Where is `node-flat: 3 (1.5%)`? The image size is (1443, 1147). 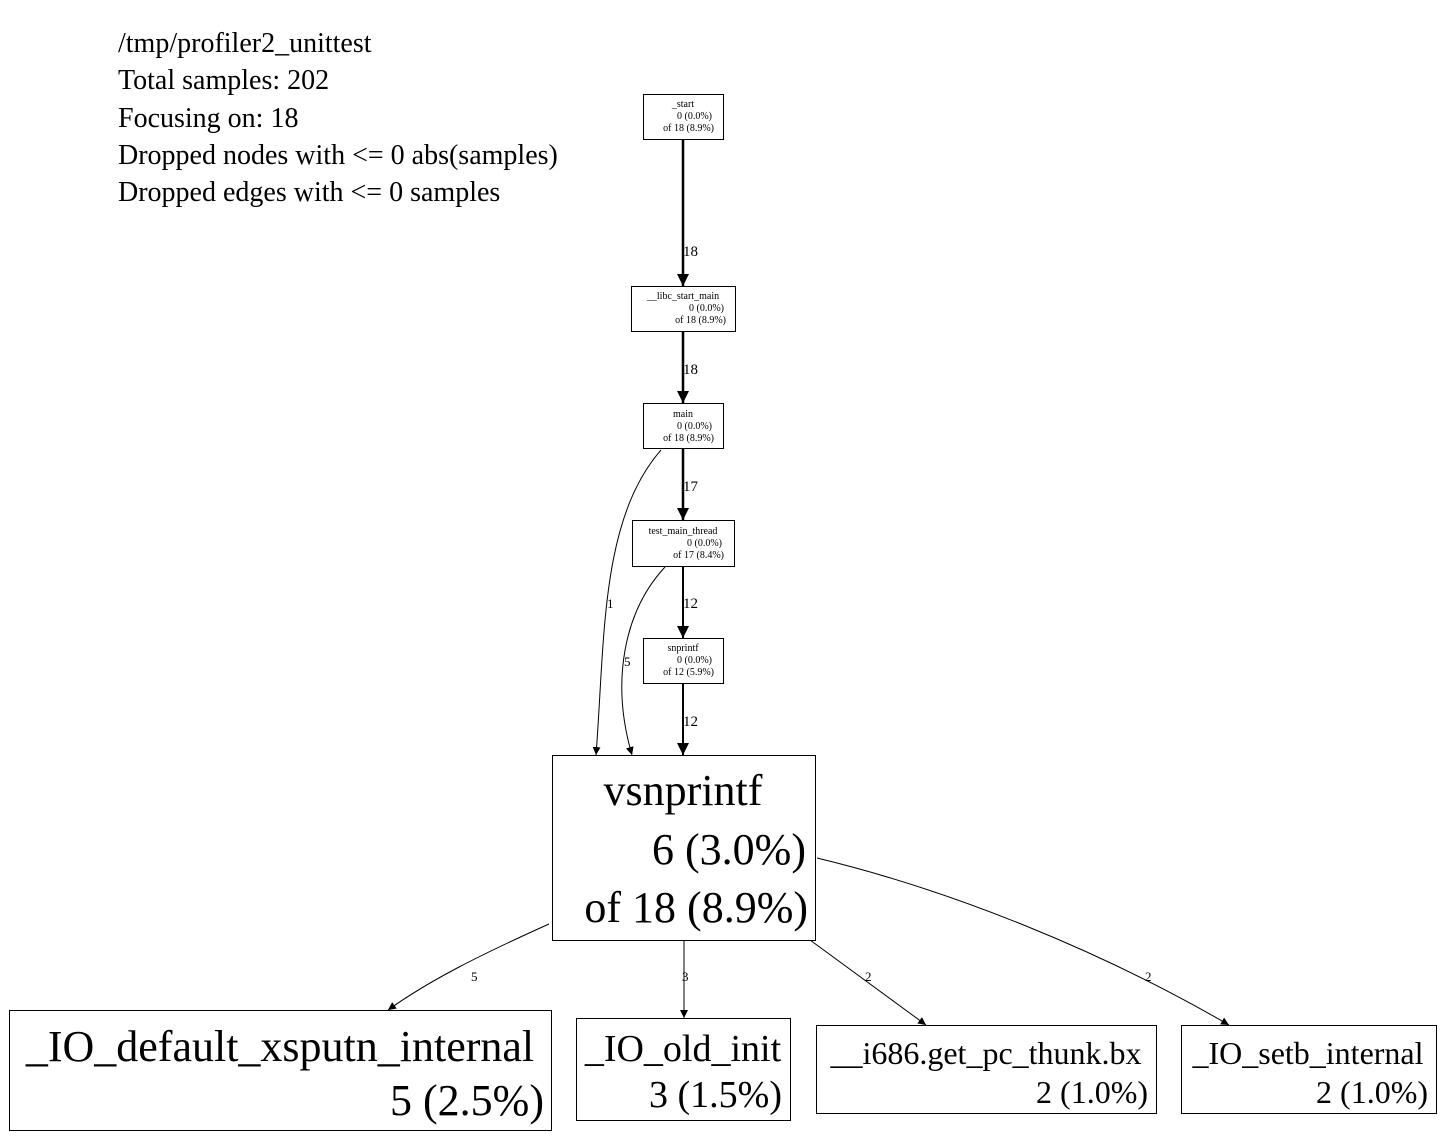
node-flat: 3 (1.5%) is located at coordinates (715, 1095).